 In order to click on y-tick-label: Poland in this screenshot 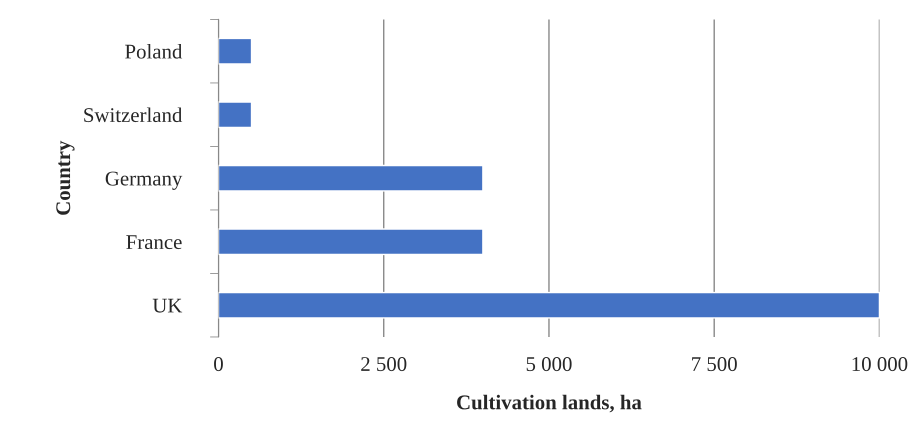, I will do `click(153, 51)`.